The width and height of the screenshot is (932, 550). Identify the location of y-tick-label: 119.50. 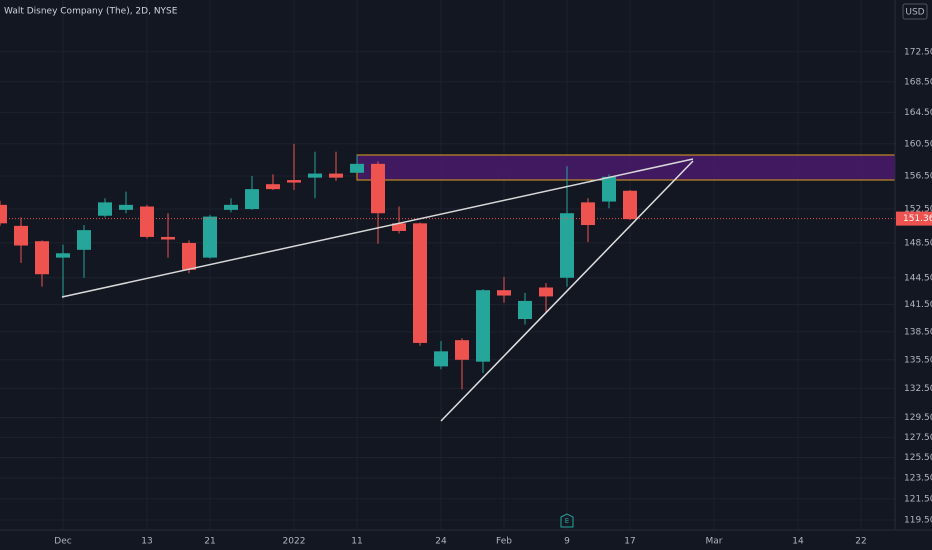
(918, 521).